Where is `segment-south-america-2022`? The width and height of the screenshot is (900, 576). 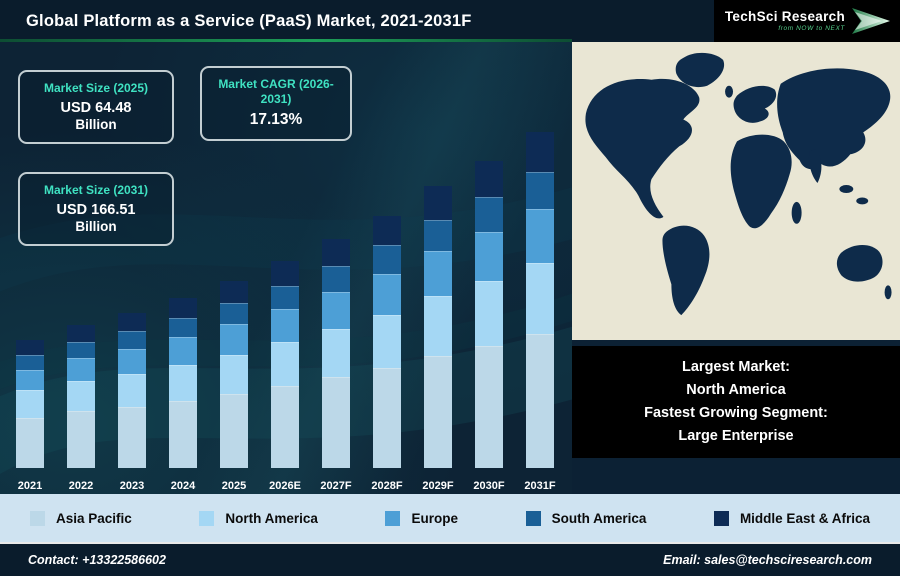
segment-south-america-2022 is located at coordinates (81, 350).